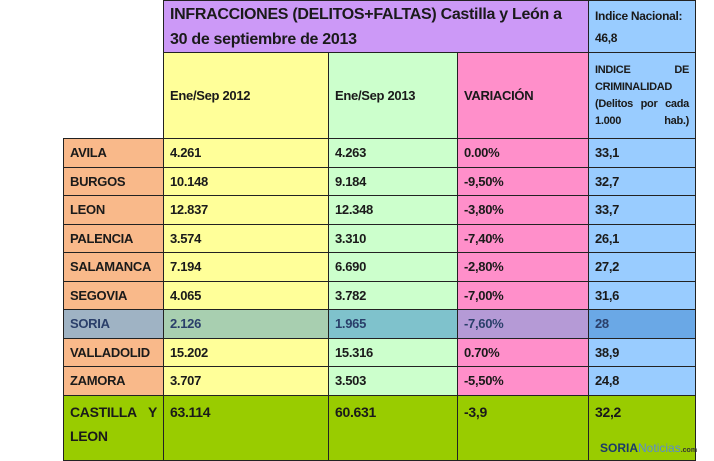  Describe the element at coordinates (523, 352) in the screenshot. I see `cell-variacion: 0.70%` at that location.